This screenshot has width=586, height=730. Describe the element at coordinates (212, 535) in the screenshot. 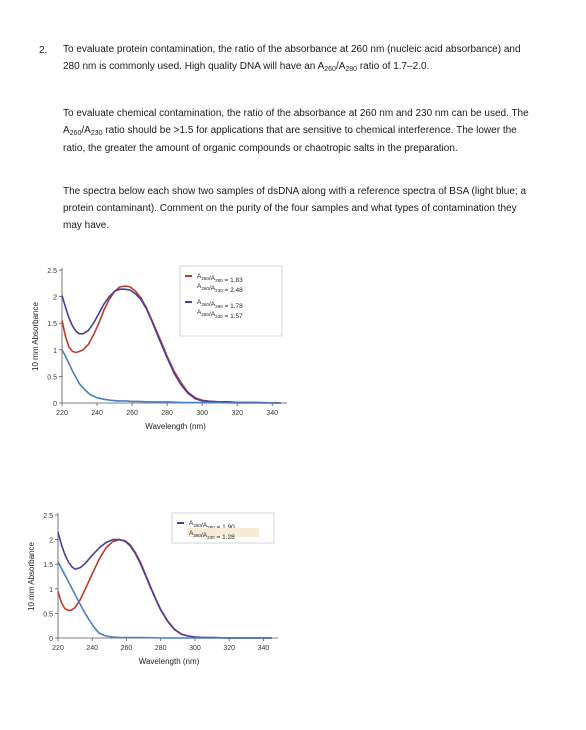

I see `legend-ratio-label: A260/A230 = 1.28` at that location.